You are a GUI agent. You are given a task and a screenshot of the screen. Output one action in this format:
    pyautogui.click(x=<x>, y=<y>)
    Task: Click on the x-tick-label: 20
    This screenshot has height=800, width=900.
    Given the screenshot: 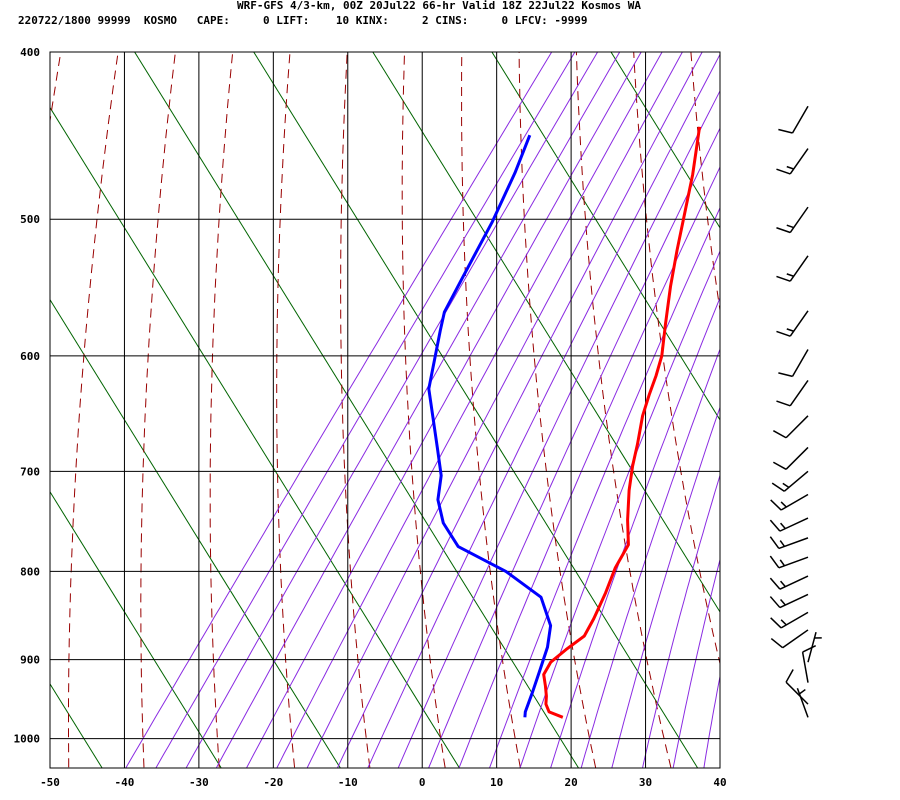 What is the action you would take?
    pyautogui.click(x=570, y=782)
    